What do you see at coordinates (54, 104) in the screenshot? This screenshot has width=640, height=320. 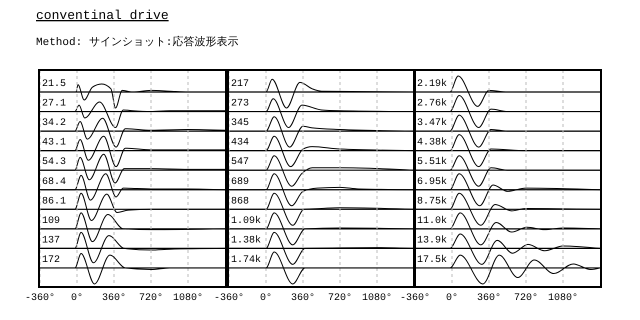 I see `chart-title: 27.1` at bounding box center [54, 104].